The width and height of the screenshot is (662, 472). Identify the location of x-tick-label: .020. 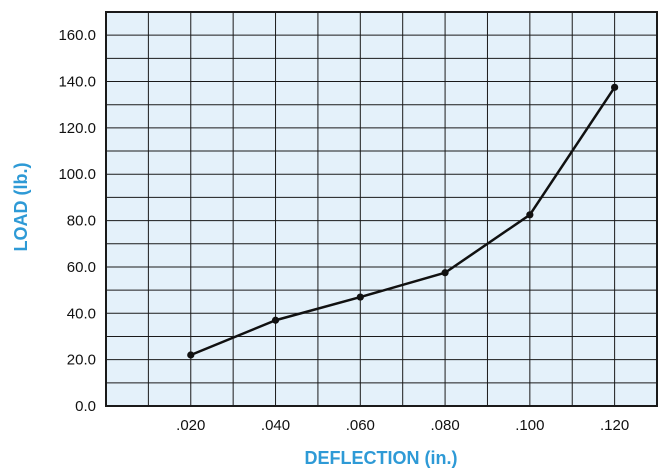
(190, 425).